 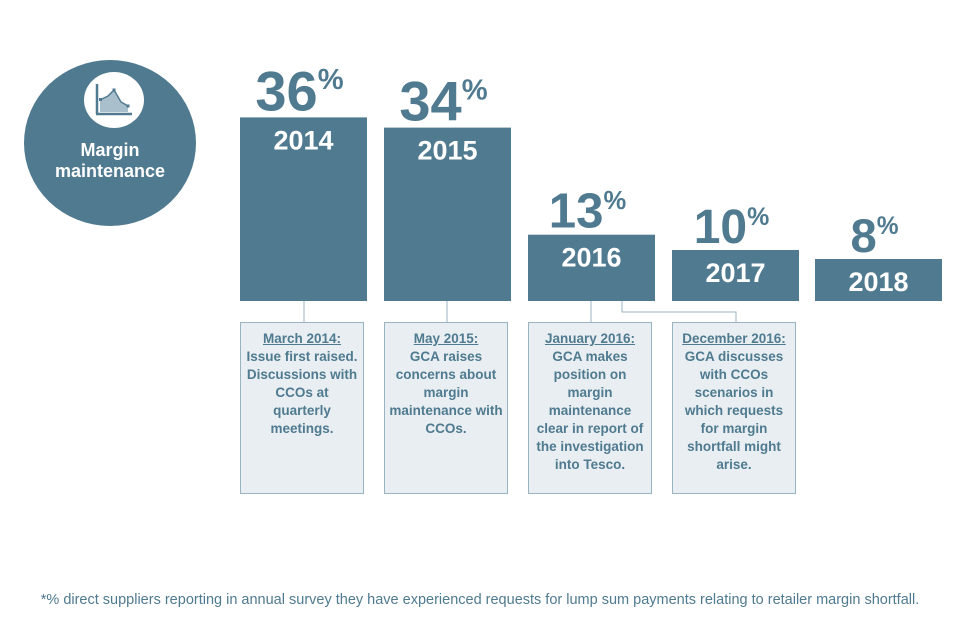 I want to click on note-date: May 2015:, so click(x=446, y=338).